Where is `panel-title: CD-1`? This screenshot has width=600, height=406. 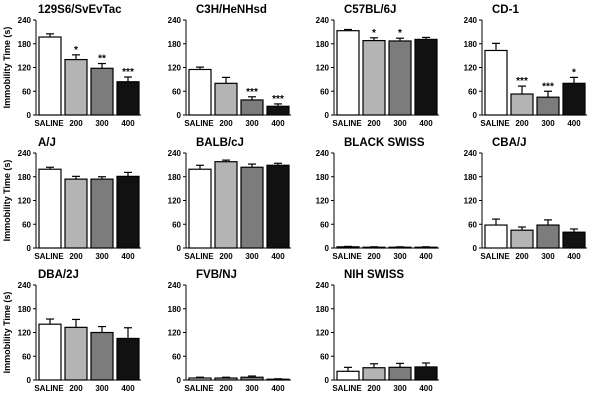 panel-title: CD-1 is located at coordinates (505, 10).